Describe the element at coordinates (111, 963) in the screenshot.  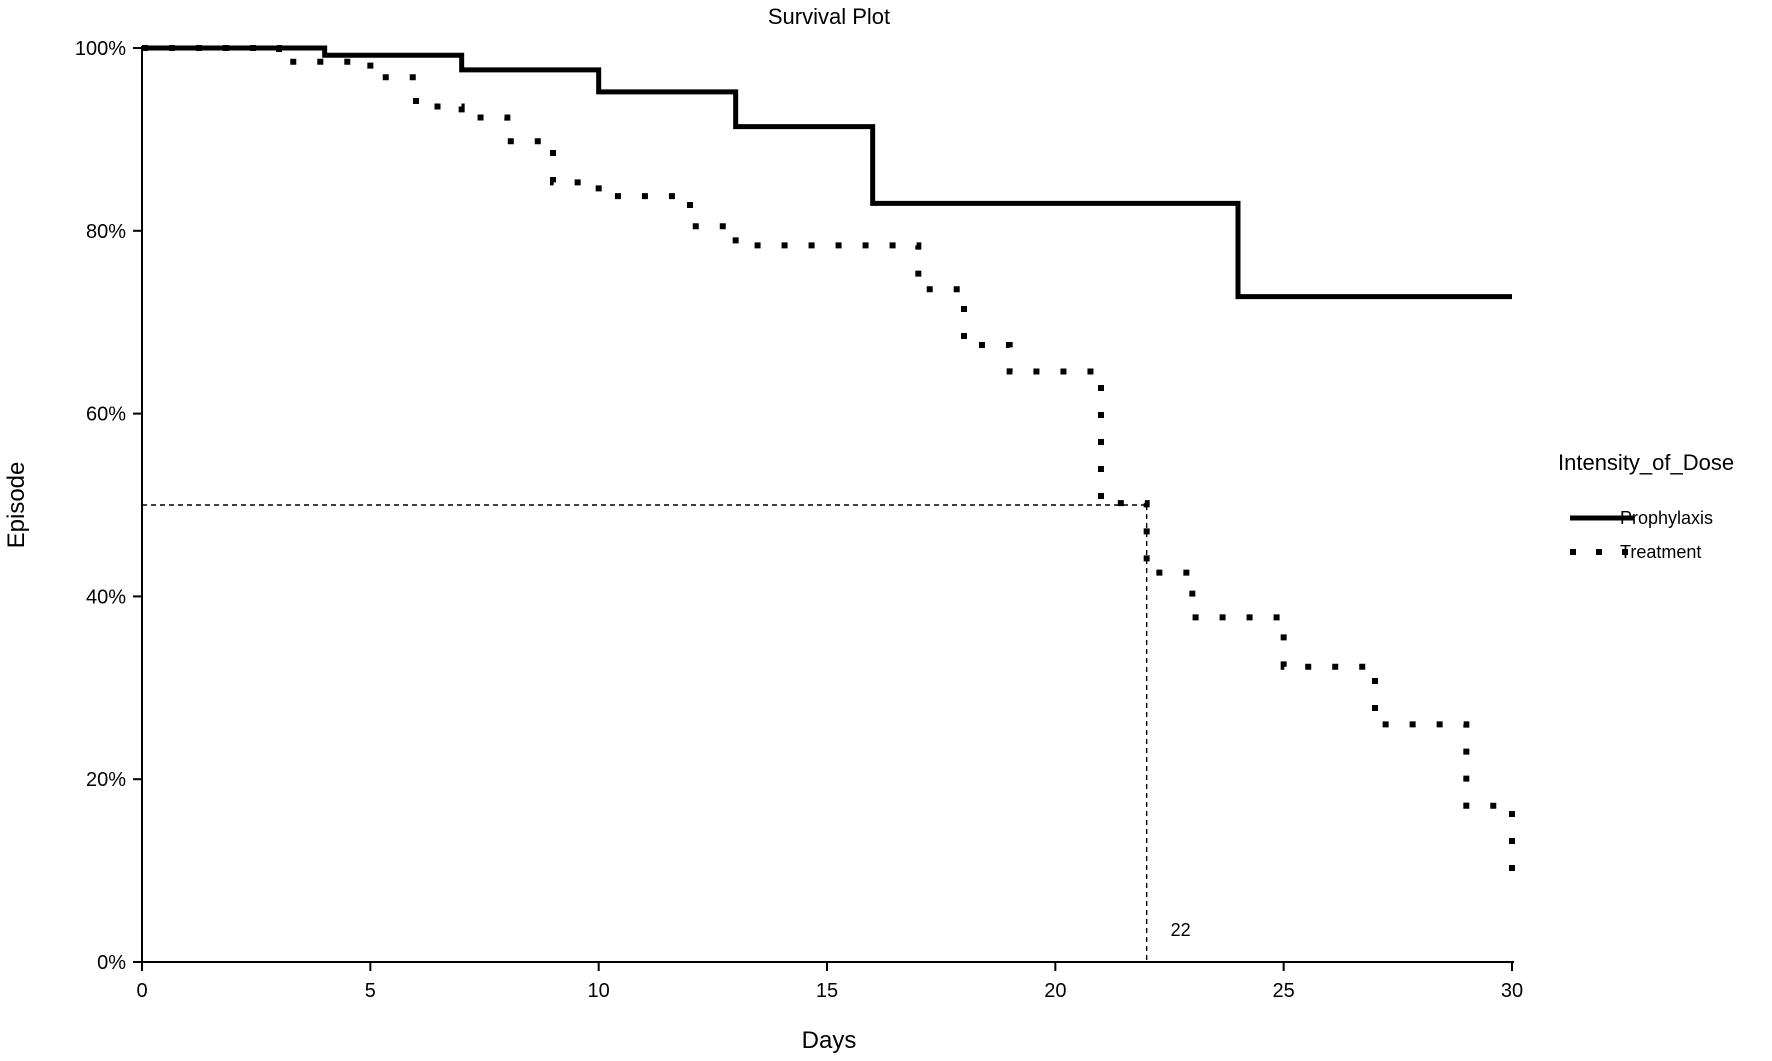
I see `y-tick-label: 0%` at that location.